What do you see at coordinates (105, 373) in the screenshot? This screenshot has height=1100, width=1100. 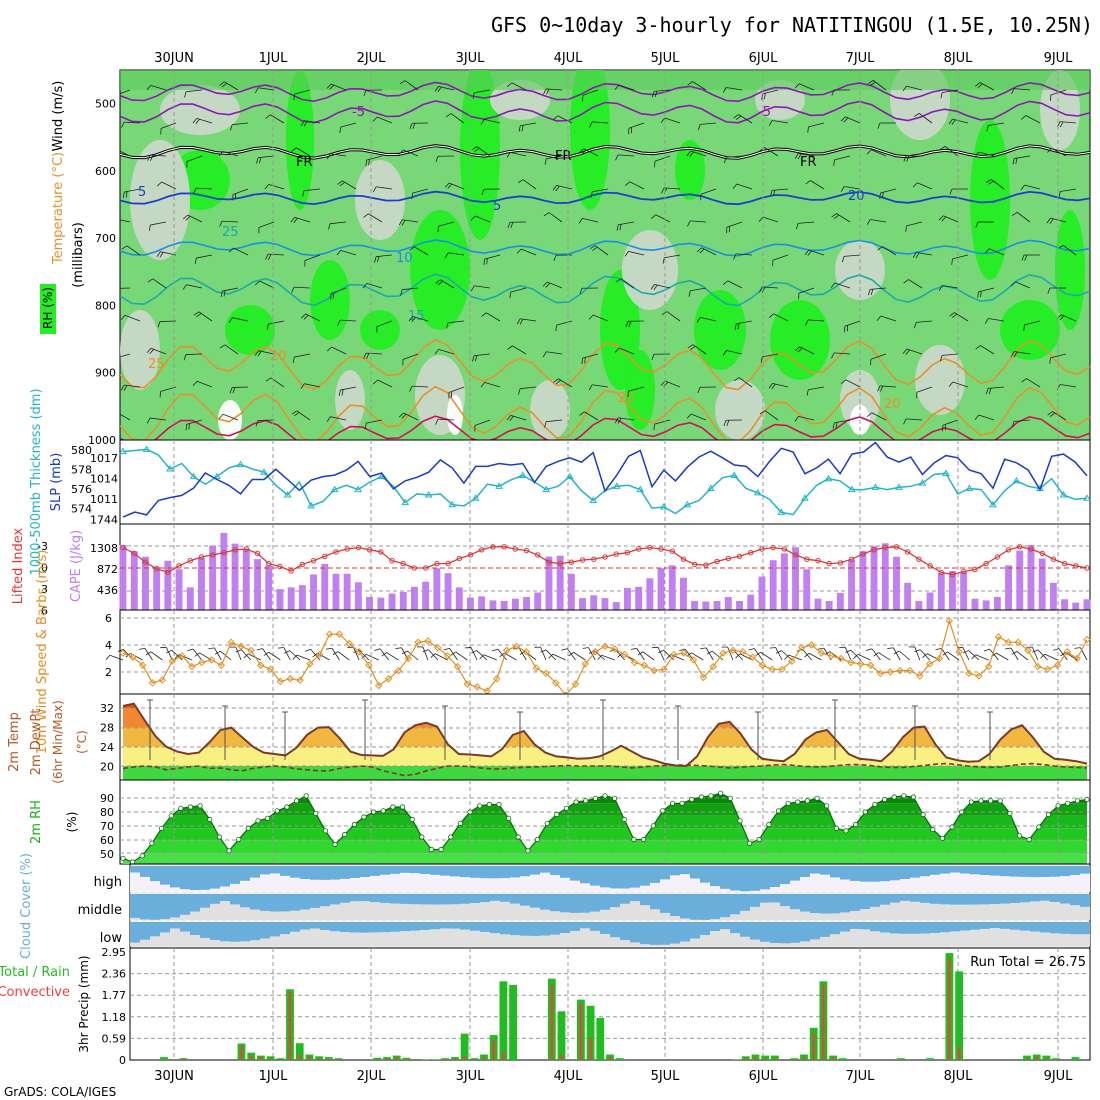 I see `pressure-tick-label: 900` at bounding box center [105, 373].